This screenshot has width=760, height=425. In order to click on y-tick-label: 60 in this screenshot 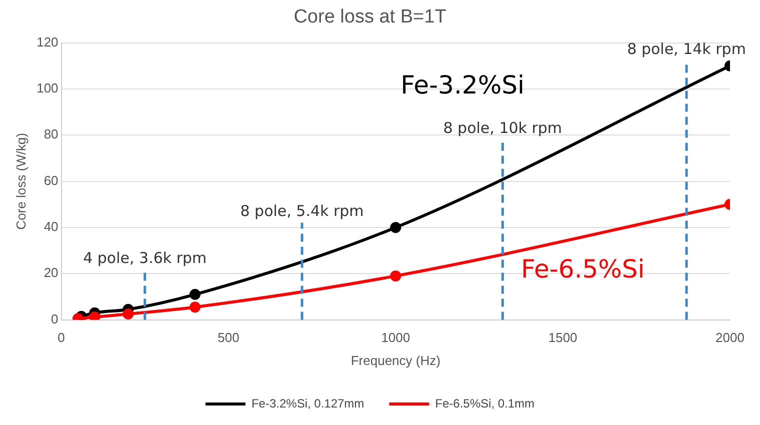, I will do `click(51, 180)`.